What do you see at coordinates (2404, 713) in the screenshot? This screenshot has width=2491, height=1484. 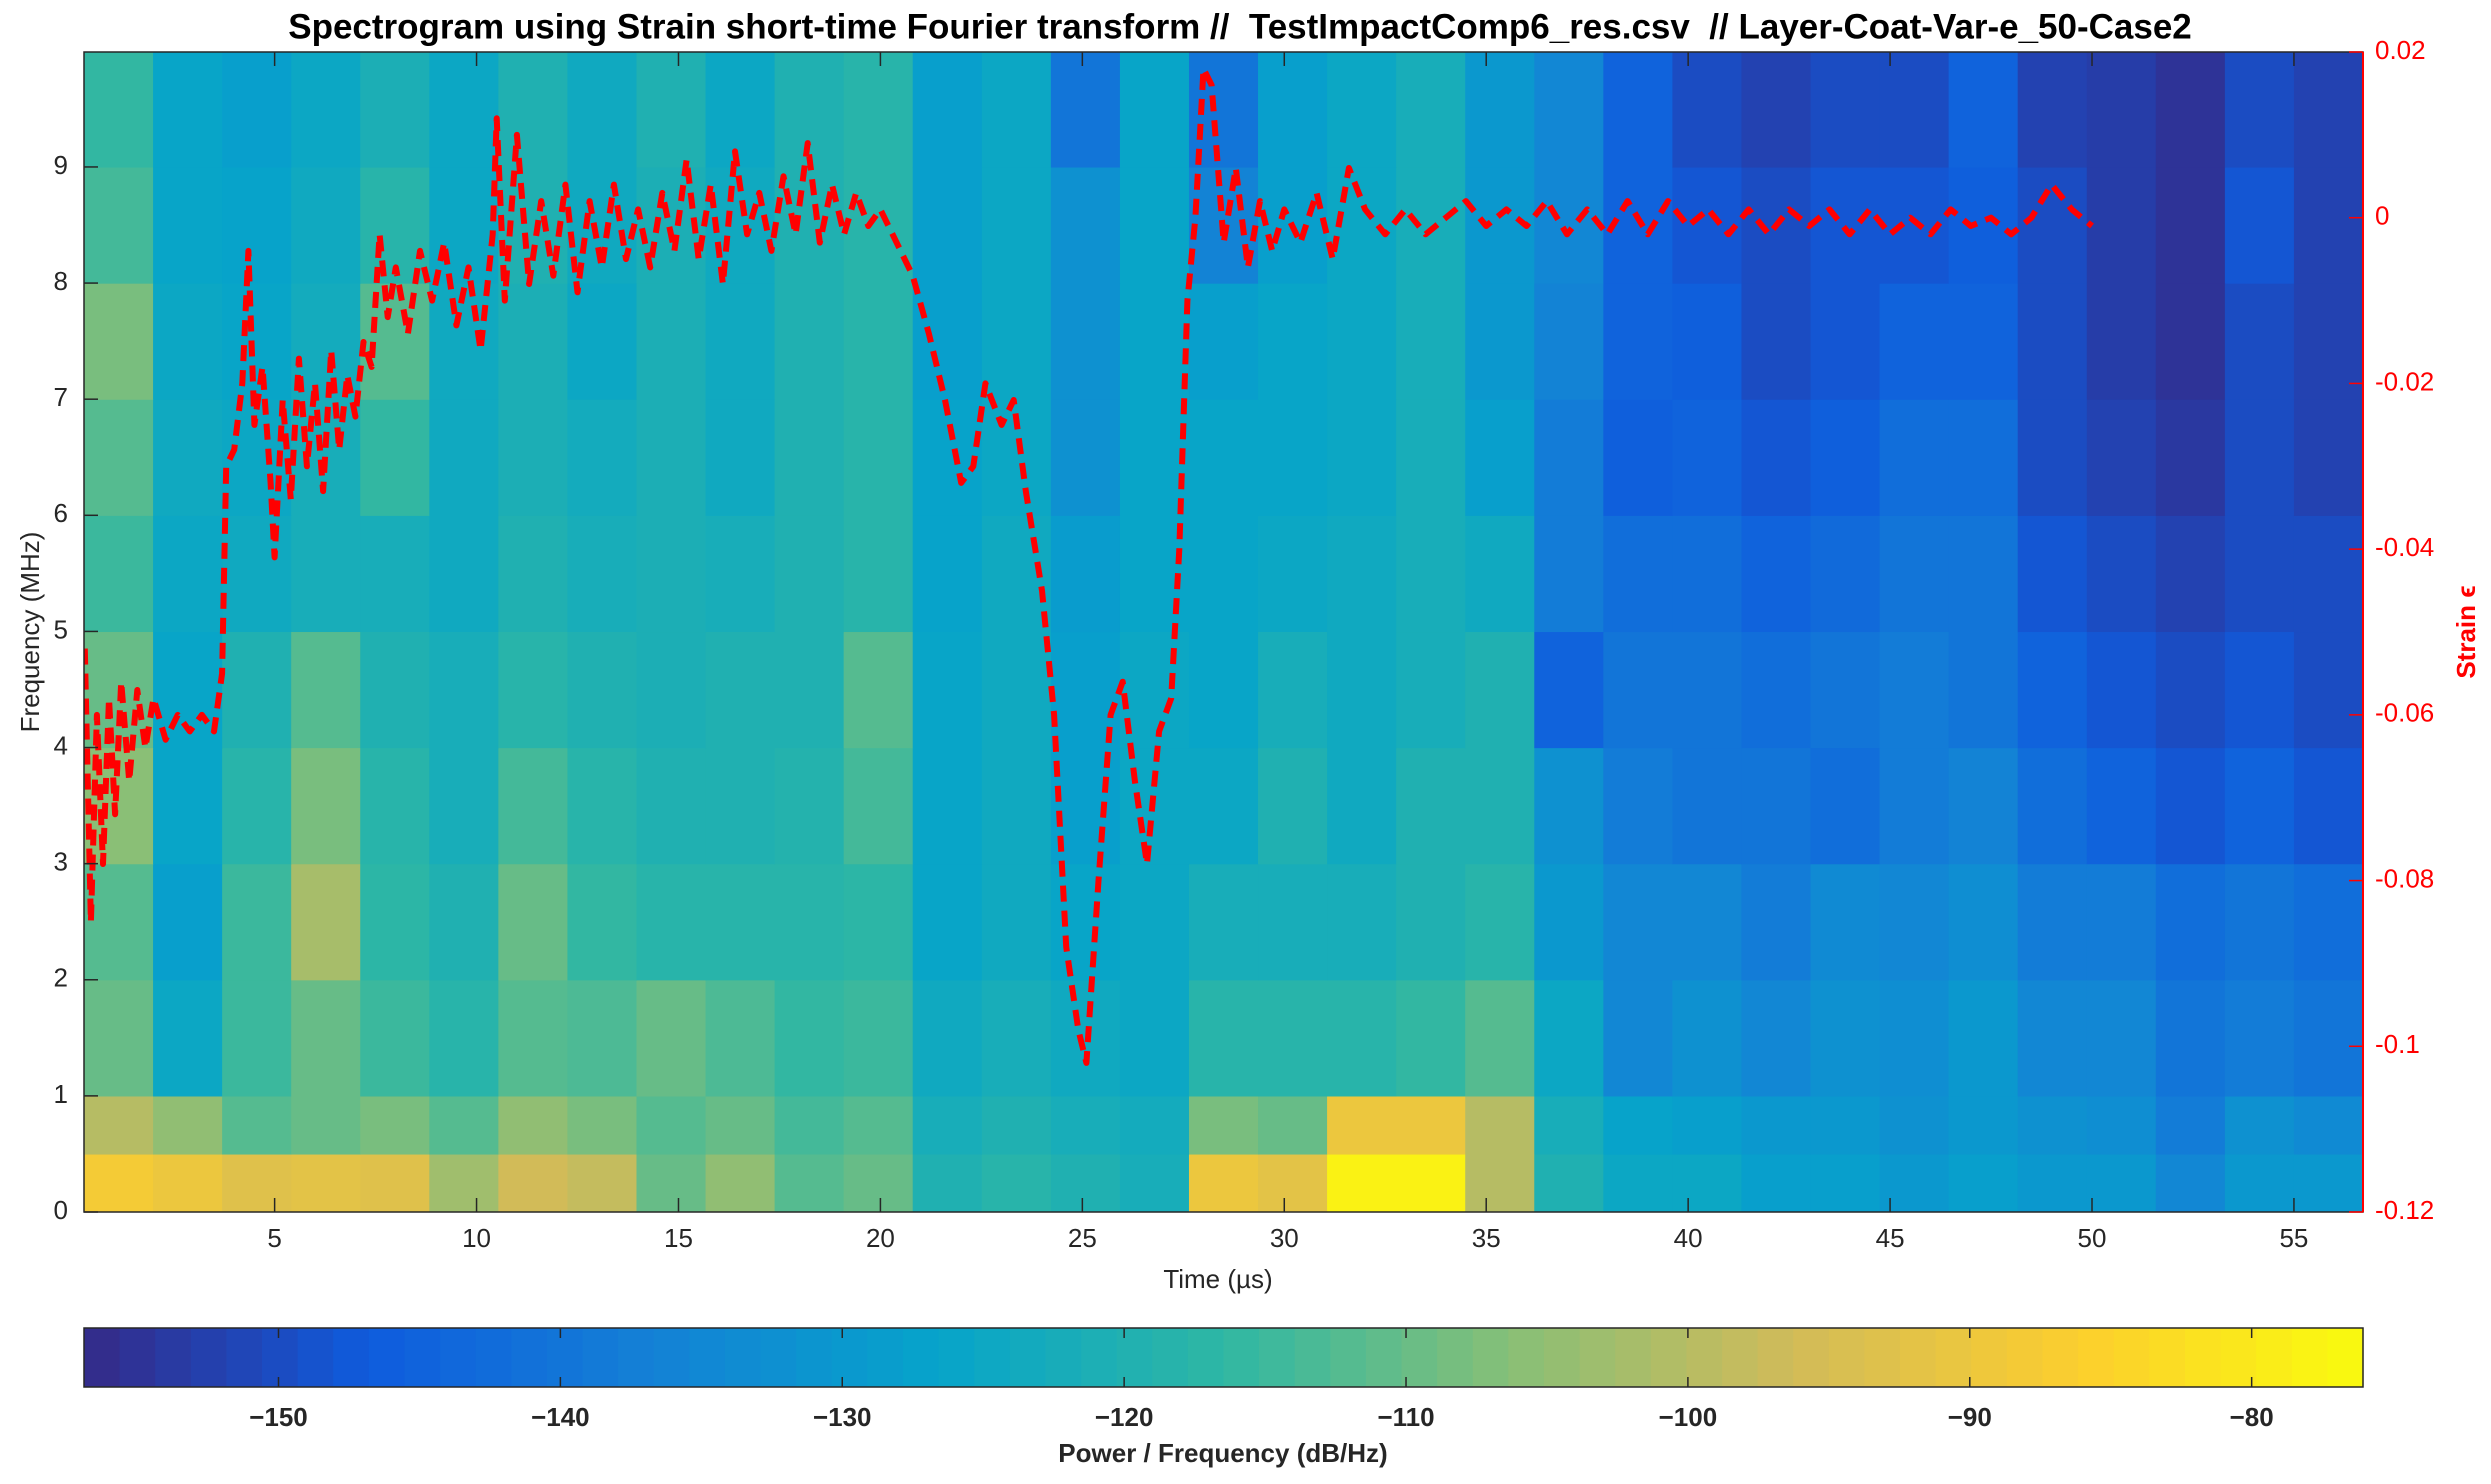 I see `y2-tick-label: -0.06` at bounding box center [2404, 713].